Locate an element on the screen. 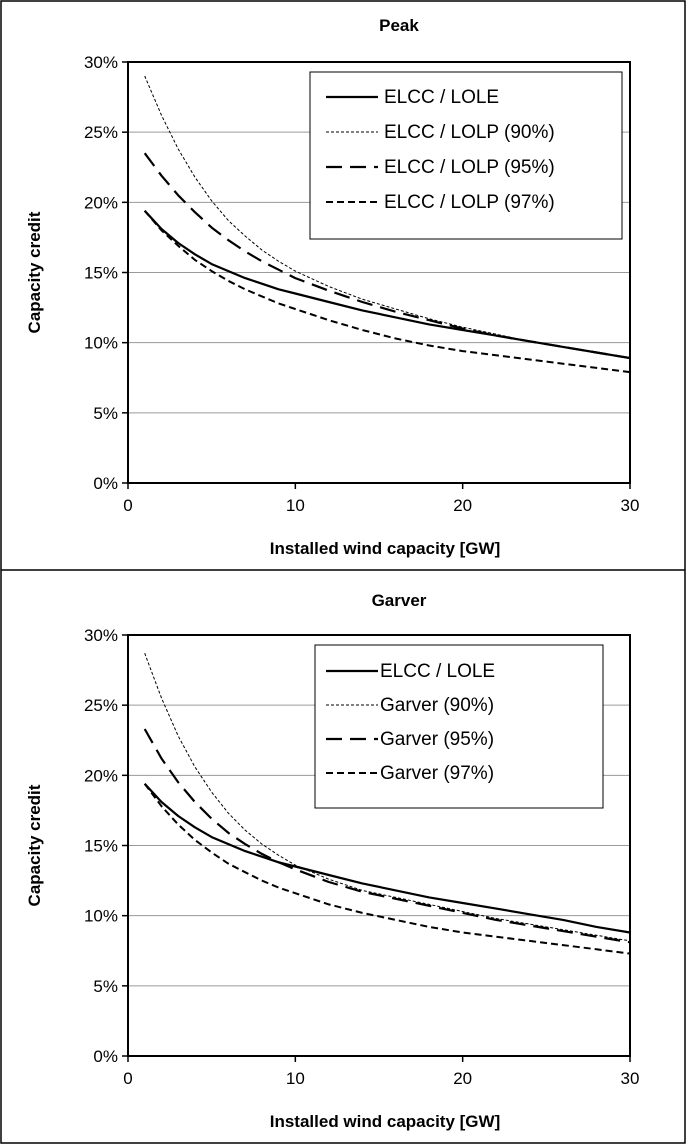 The width and height of the screenshot is (686, 1144). legend-label: ELCC / LOLP (90%) is located at coordinates (469, 132).